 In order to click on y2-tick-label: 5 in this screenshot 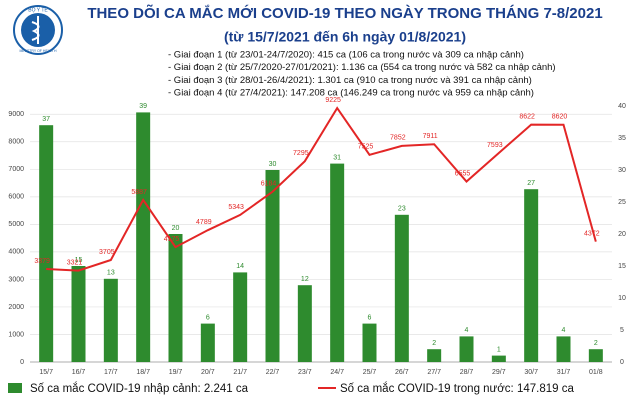, I will do `click(622, 330)`.